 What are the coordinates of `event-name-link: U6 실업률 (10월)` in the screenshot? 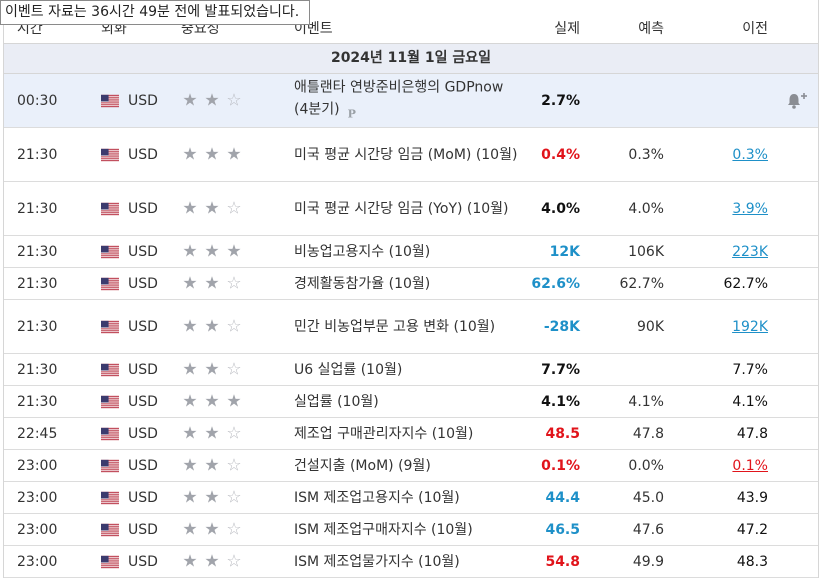 It's located at (406, 370).